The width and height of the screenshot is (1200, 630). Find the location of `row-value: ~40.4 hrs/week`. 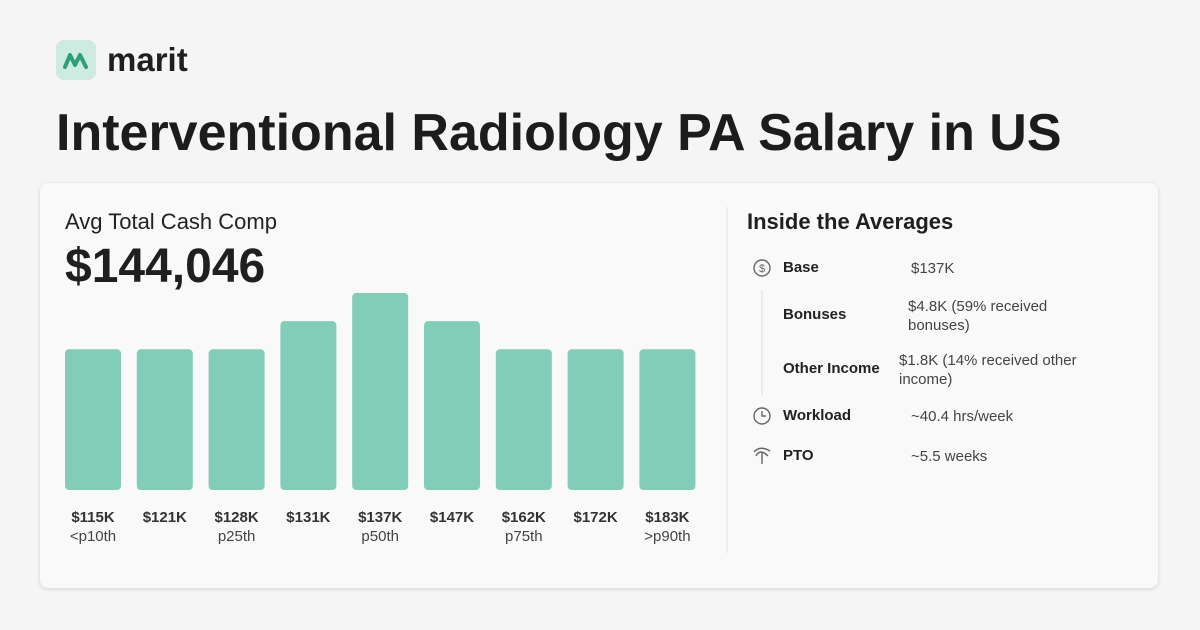

row-value: ~40.4 hrs/week is located at coordinates (962, 416).